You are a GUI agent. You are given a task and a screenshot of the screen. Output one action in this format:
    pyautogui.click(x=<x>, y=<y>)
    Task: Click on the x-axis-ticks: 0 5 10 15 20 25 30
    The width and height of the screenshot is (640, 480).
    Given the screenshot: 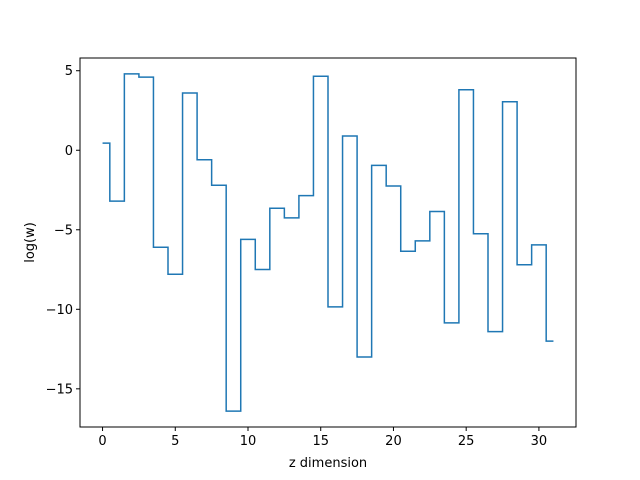 What is the action you would take?
    pyautogui.click(x=322, y=438)
    